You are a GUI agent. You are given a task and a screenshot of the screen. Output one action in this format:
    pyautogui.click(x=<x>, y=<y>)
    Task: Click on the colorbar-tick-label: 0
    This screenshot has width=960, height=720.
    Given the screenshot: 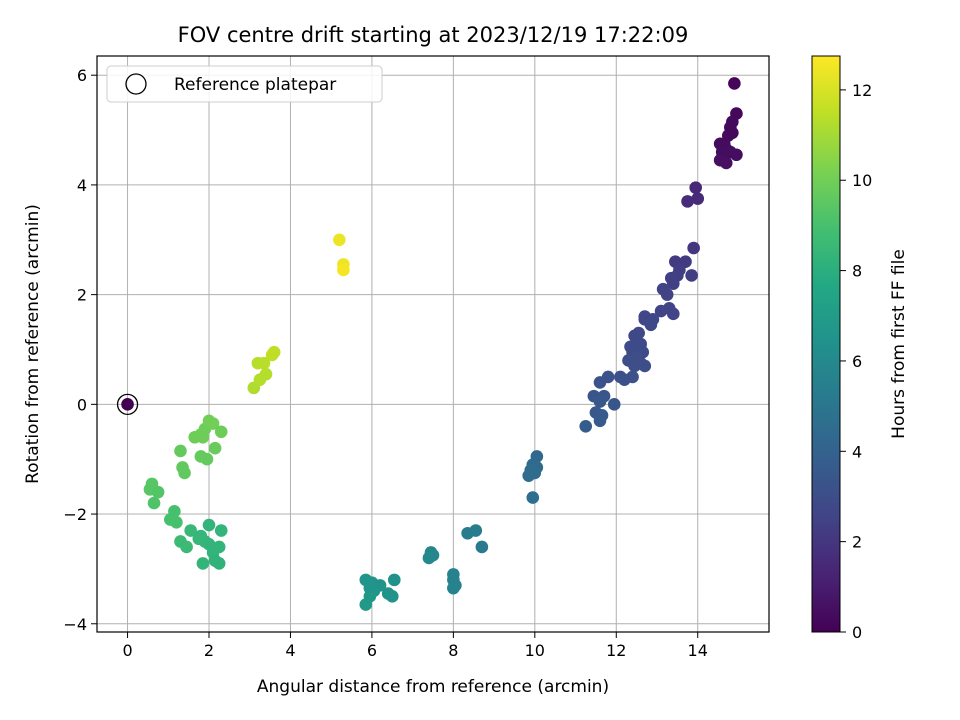 What is the action you would take?
    pyautogui.click(x=857, y=632)
    